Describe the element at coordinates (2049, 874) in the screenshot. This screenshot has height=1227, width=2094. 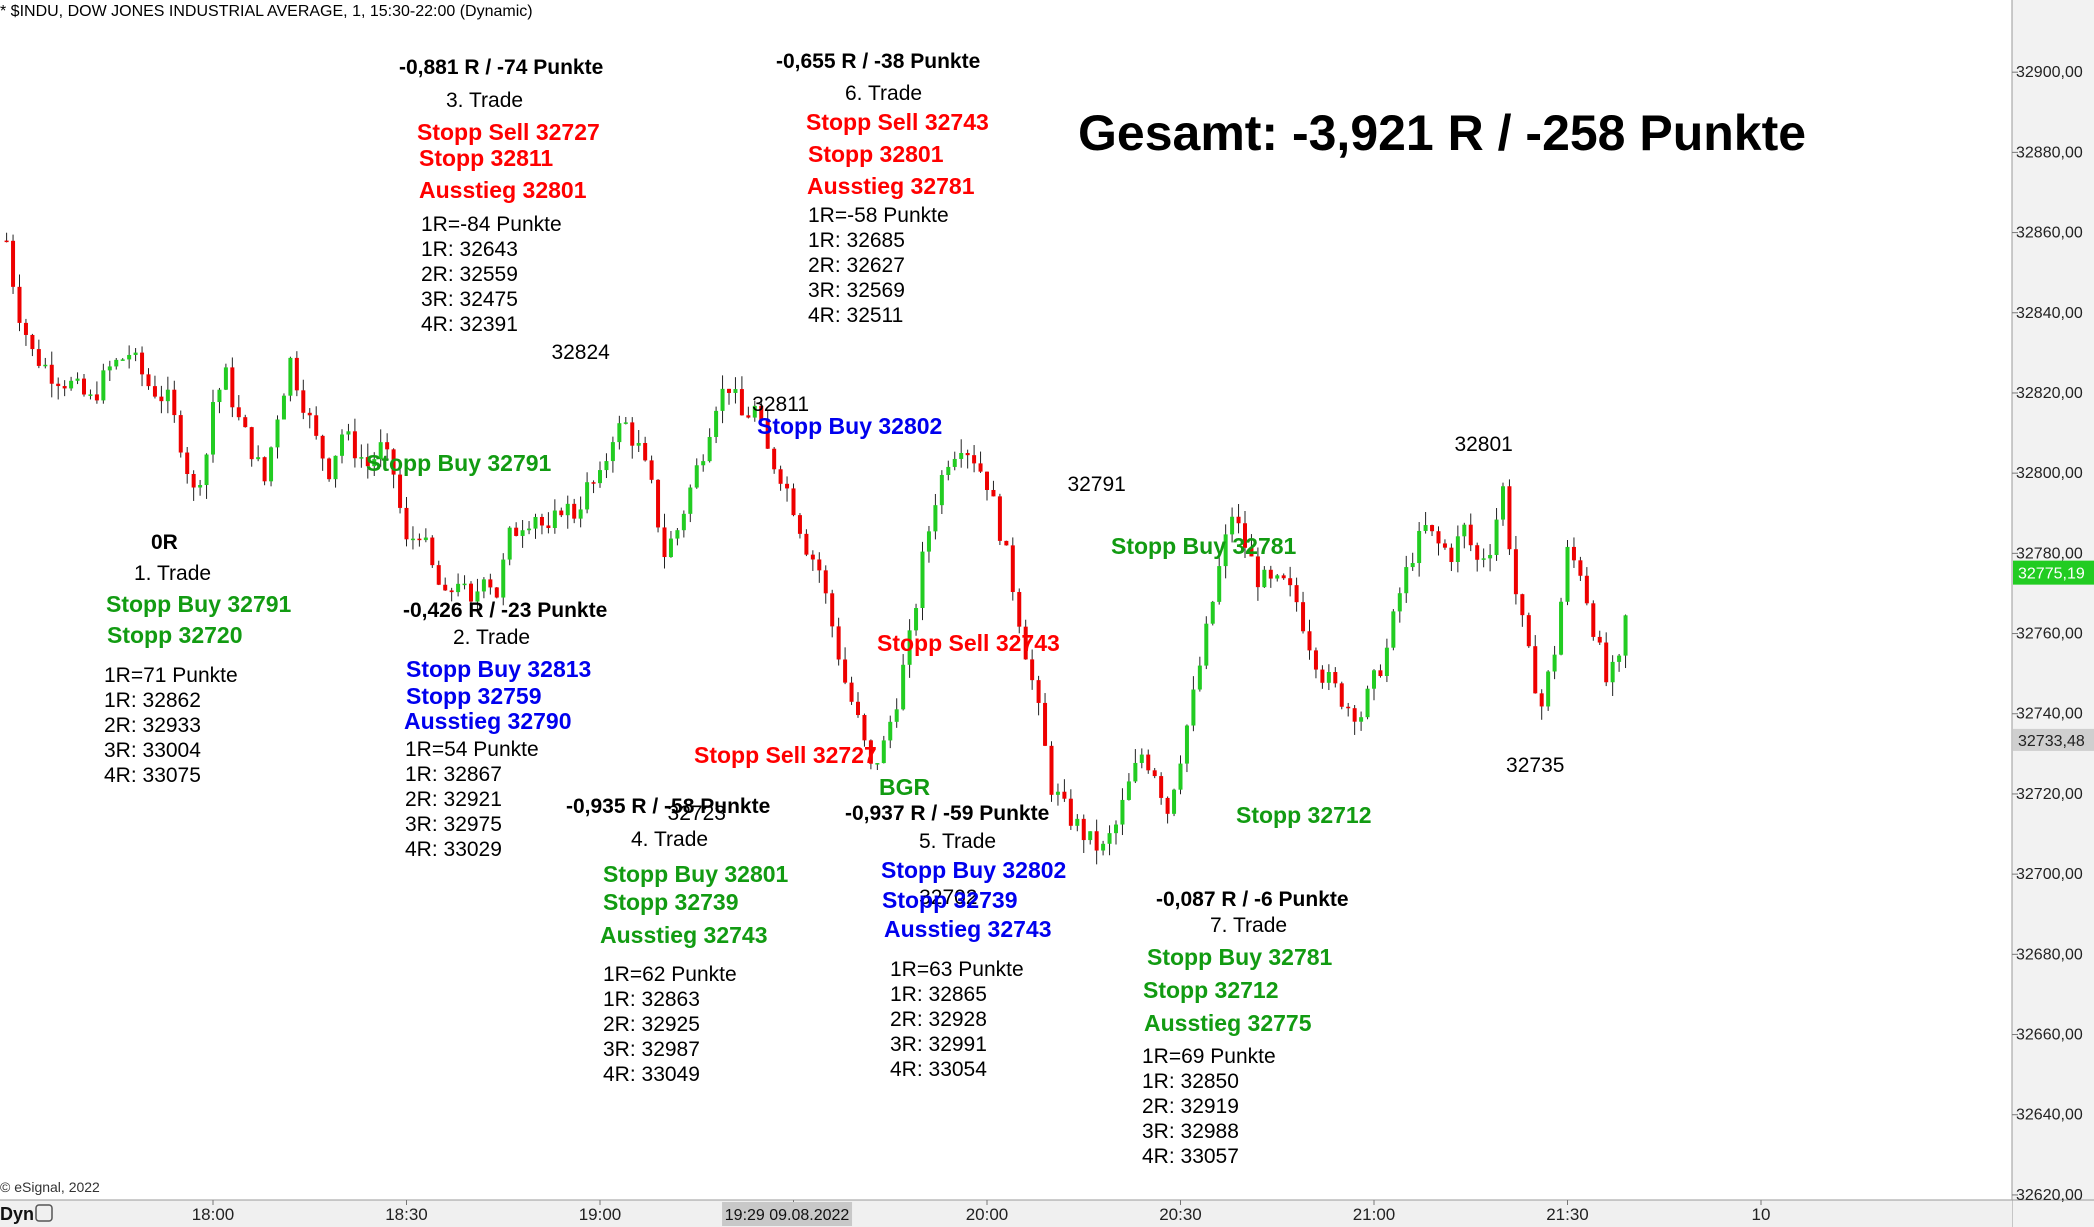
I see `y-tick-label: 32700,00` at that location.